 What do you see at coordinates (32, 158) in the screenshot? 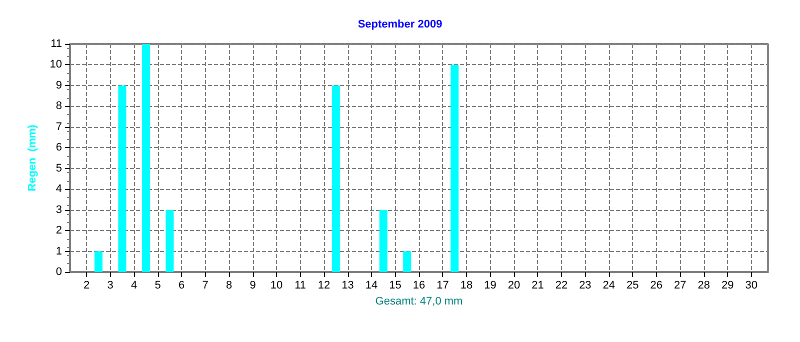
I see `y-axis-title: Regen (mm)` at bounding box center [32, 158].